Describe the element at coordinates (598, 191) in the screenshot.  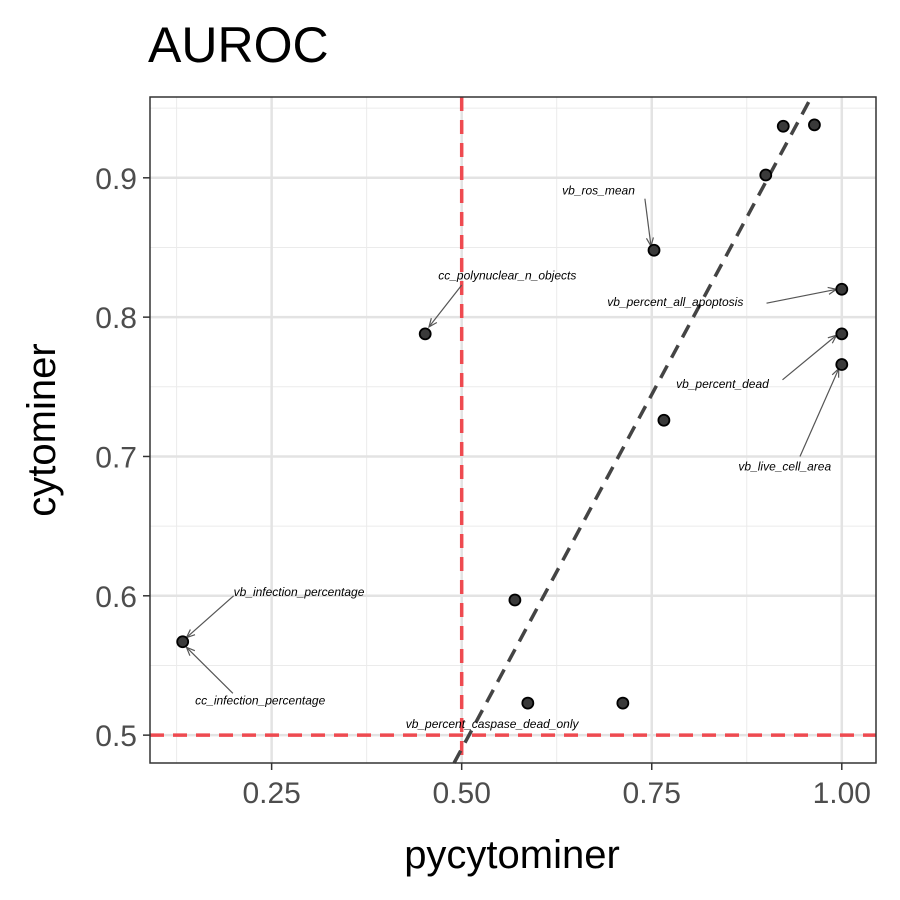
I see `annotation-label: vb_ros_mean` at that location.